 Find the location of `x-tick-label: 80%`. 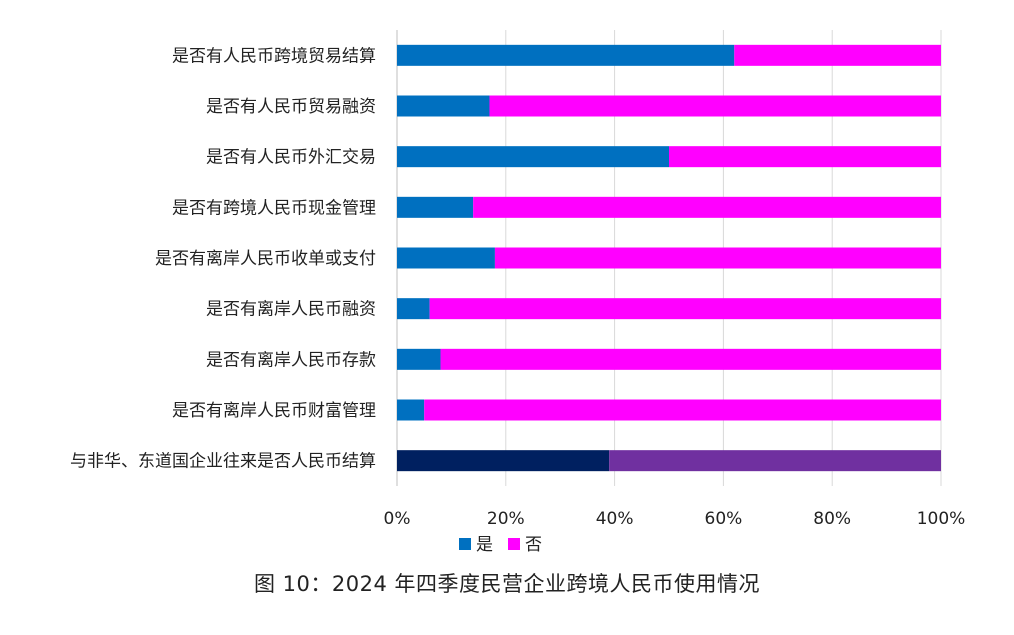

x-tick-label: 80% is located at coordinates (832, 519).